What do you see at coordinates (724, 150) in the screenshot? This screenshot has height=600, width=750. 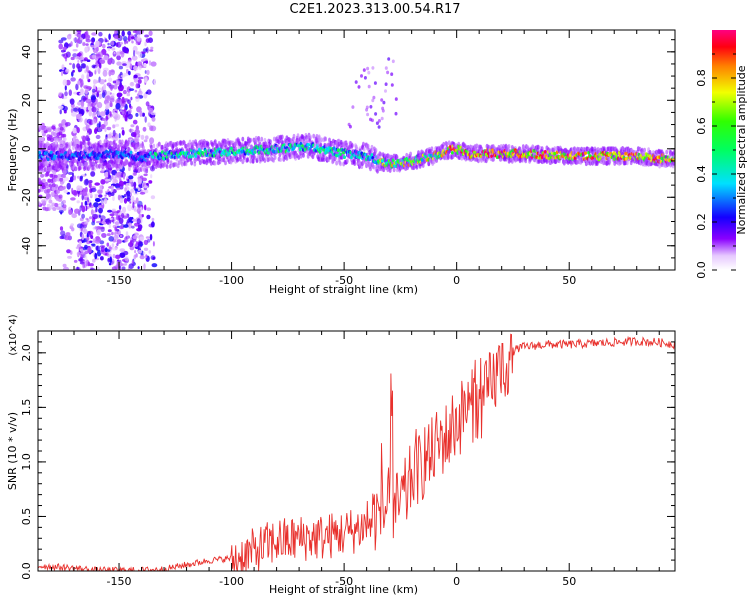 I see `colorbar-gradient` at bounding box center [724, 150].